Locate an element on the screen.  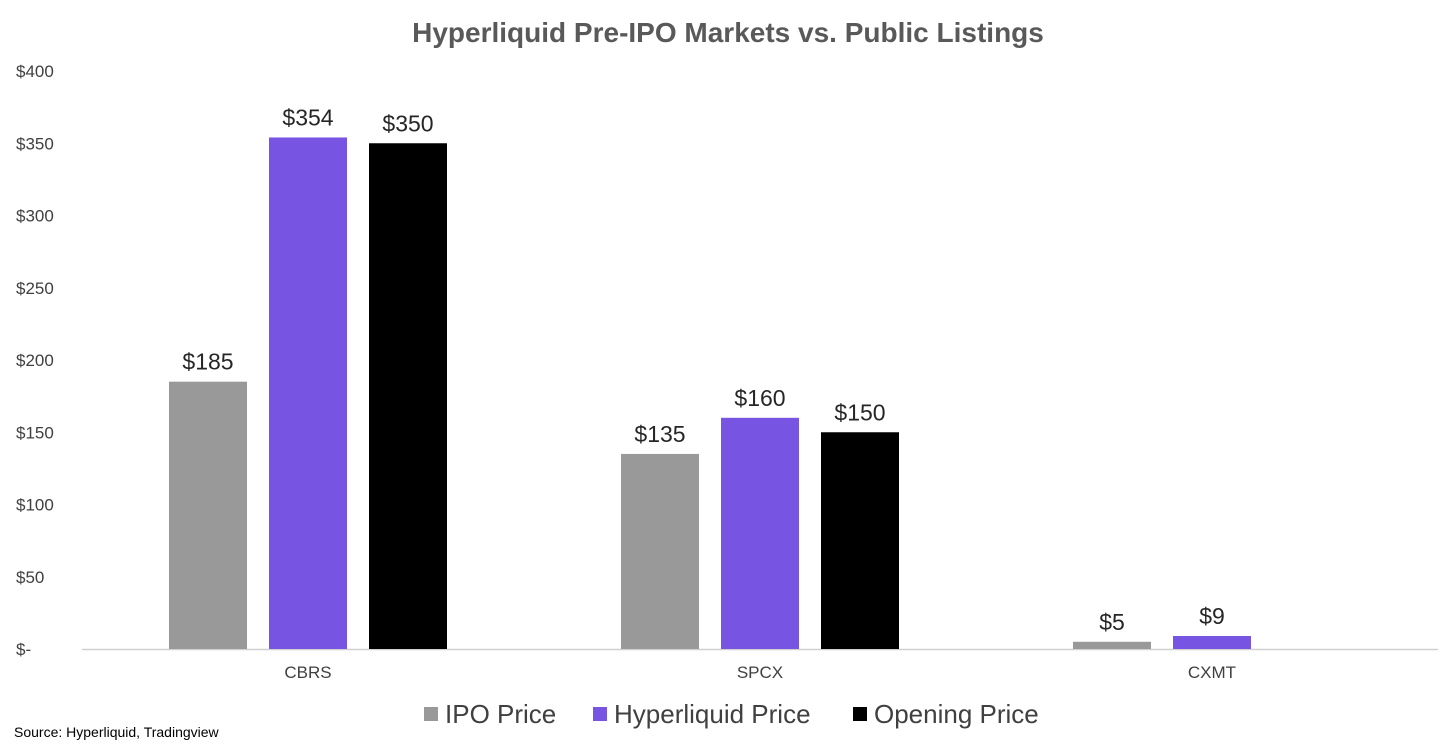
x-axis: CBRS SPCX CXMT is located at coordinates (760, 665).